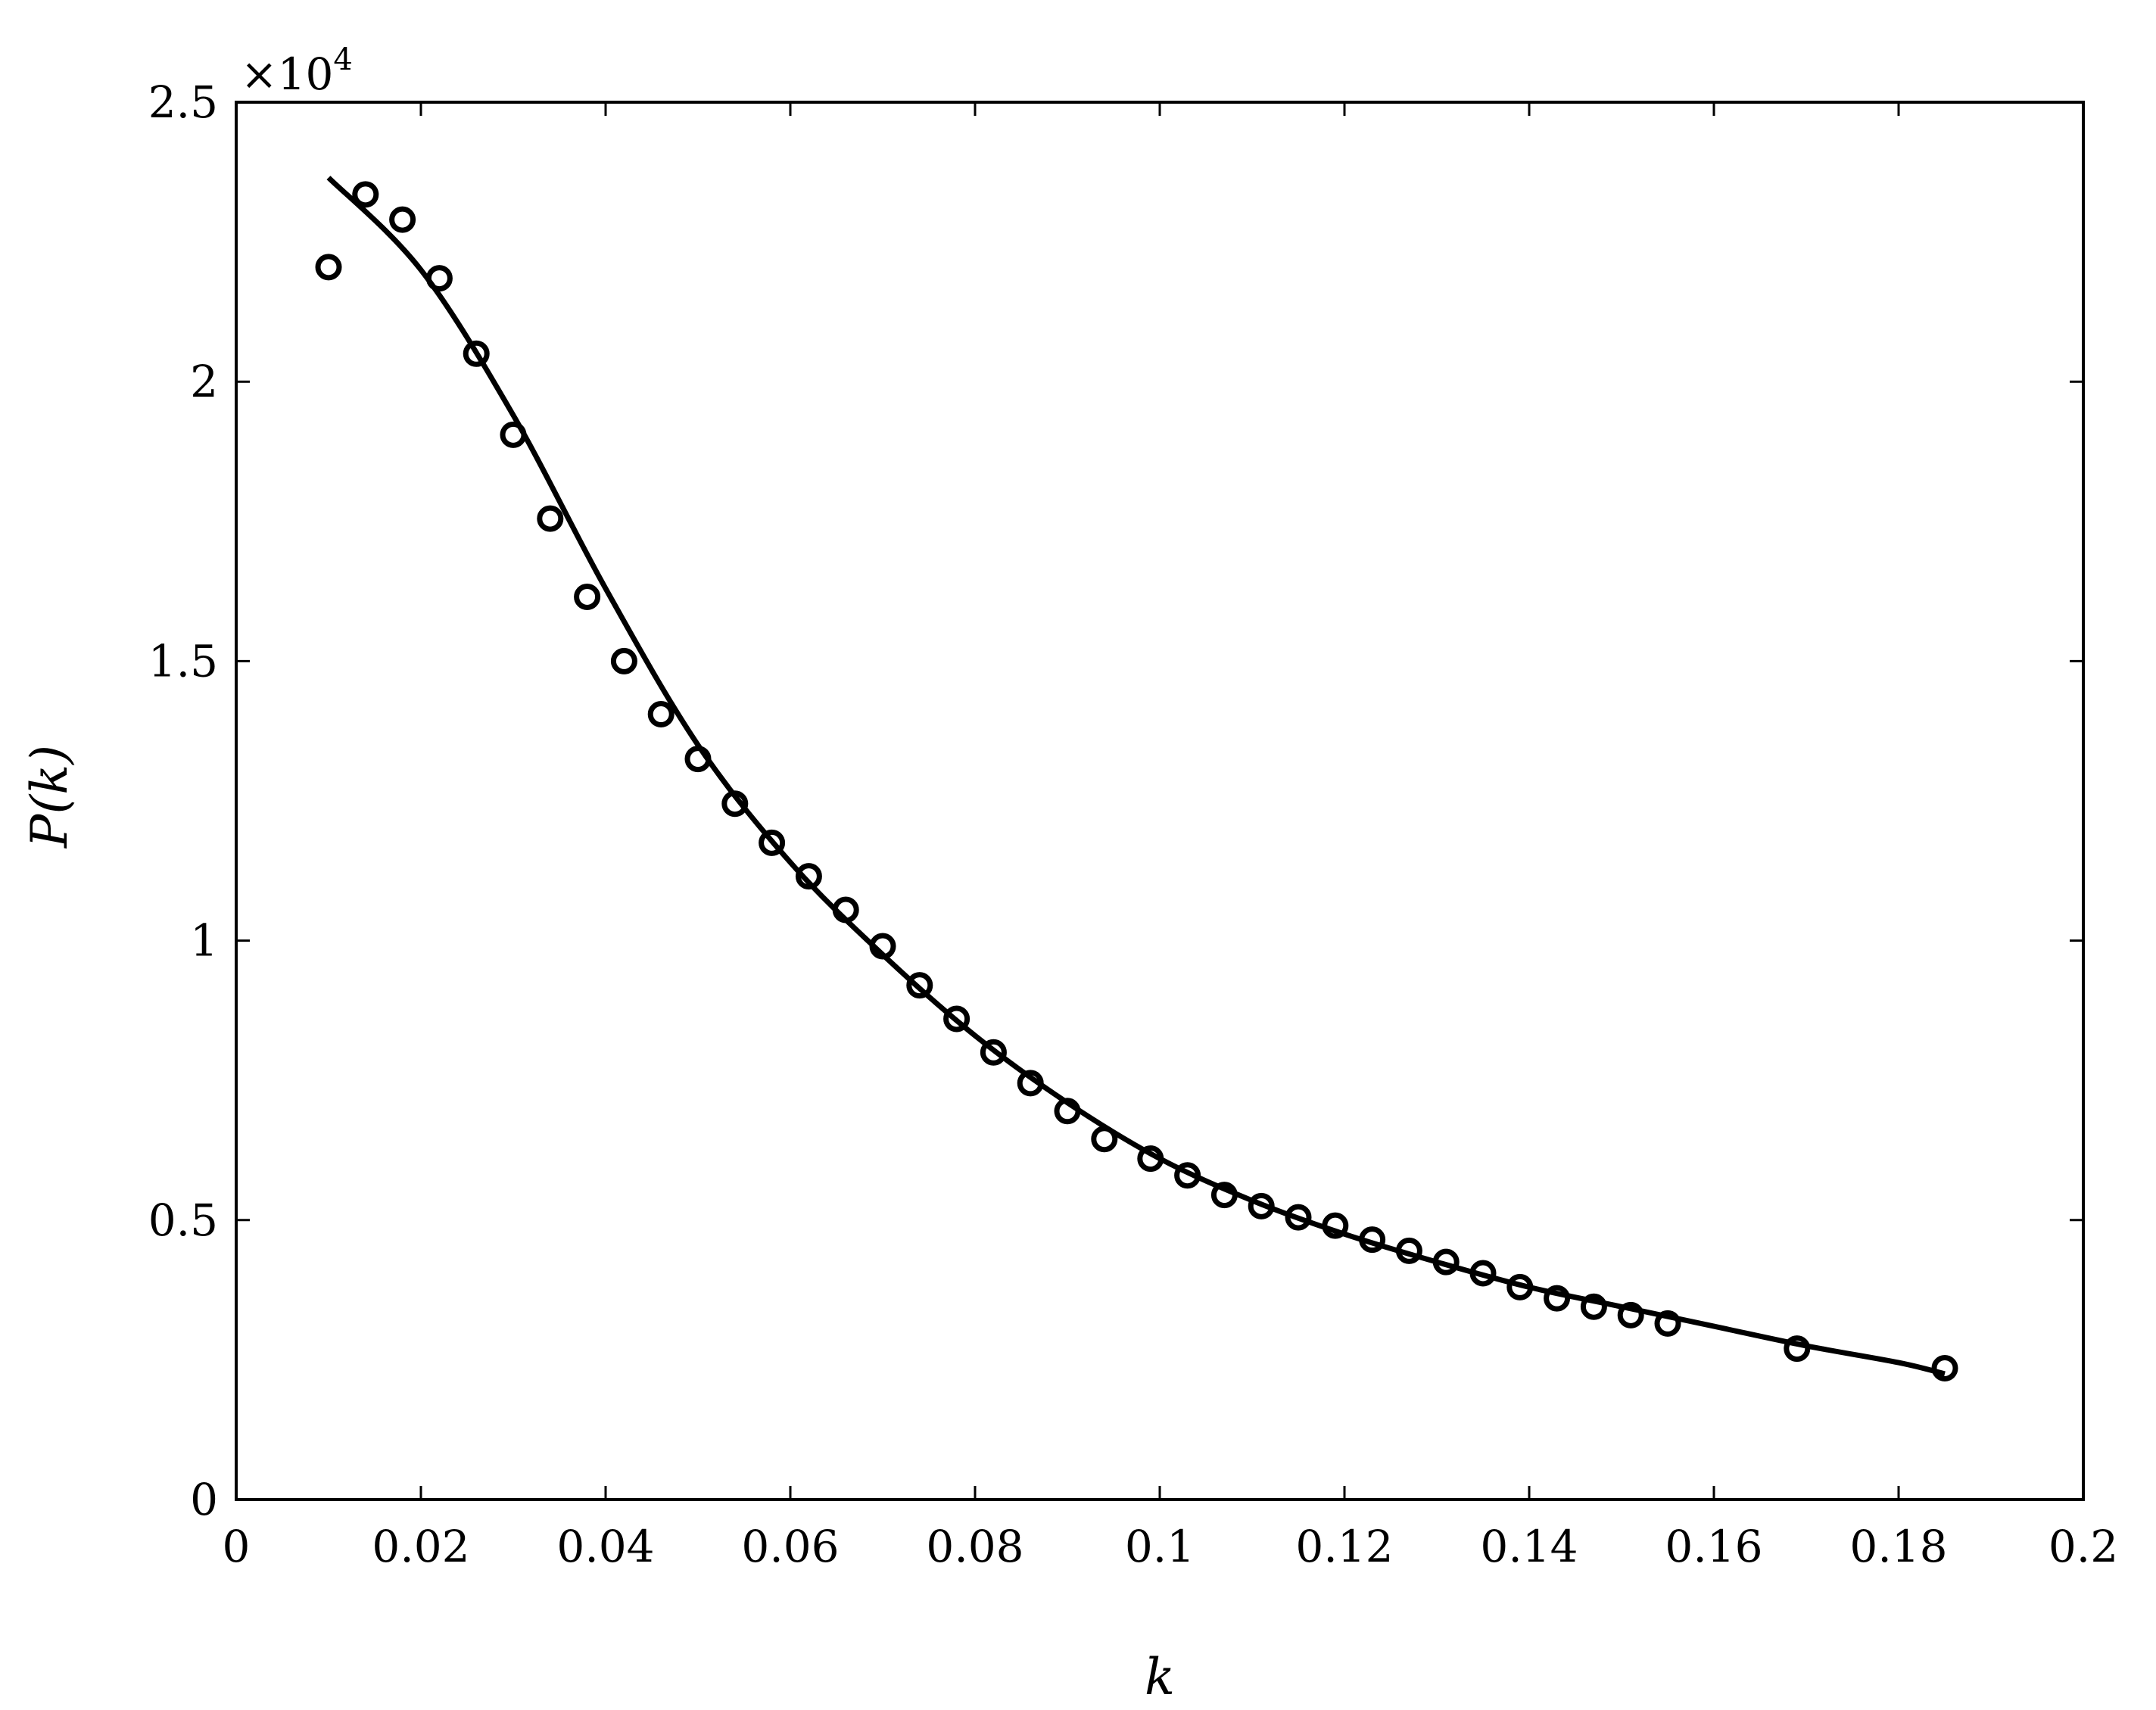 The width and height of the screenshot is (2156, 1710). Describe the element at coordinates (420, 1546) in the screenshot. I see `x-tick-label: 0.02` at that location.